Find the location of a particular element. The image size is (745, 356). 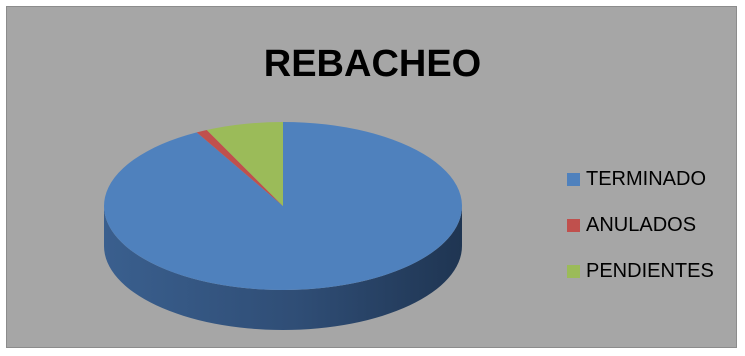

legend-label-pendientes: PENDIENTES is located at coordinates (650, 271).